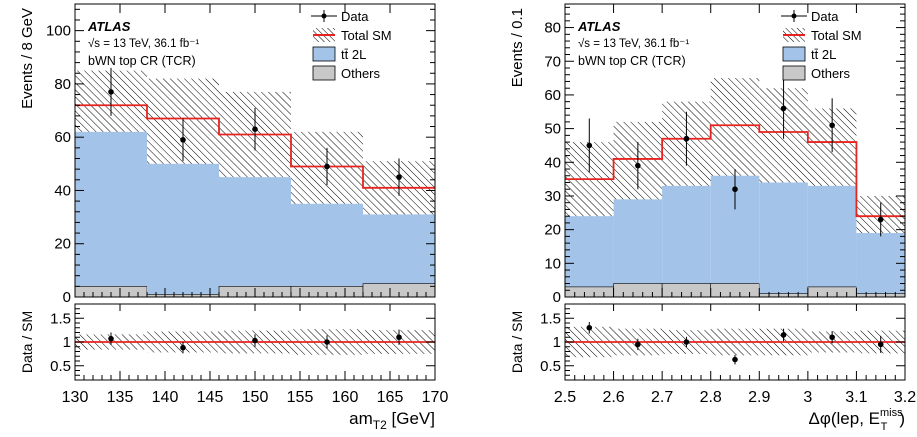  What do you see at coordinates (552, 196) in the screenshot?
I see `p2-y-tick-label: 30` at bounding box center [552, 196].